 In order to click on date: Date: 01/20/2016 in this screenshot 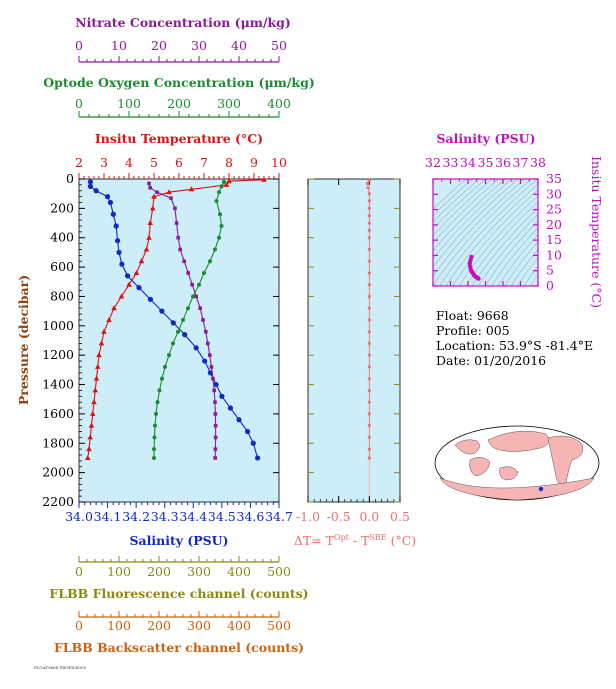, I will do `click(491, 360)`.